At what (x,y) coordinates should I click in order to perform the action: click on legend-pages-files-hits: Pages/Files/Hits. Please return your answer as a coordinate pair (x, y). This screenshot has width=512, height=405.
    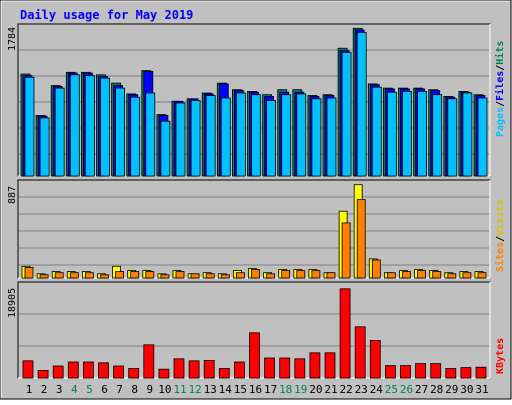
    Looking at the image, I should click on (500, 89).